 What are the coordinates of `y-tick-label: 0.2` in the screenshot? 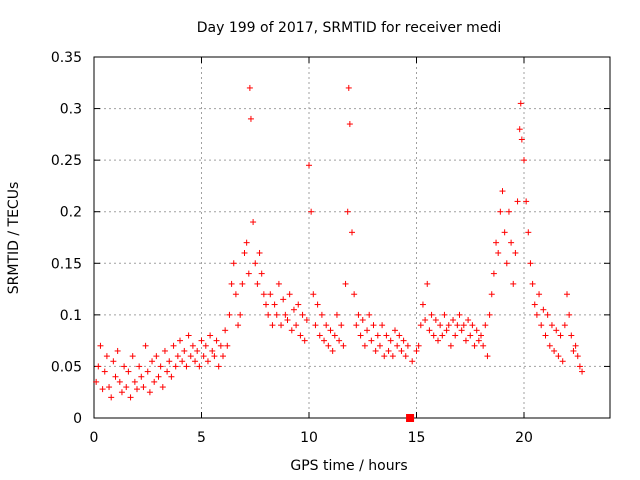 It's located at (71, 213).